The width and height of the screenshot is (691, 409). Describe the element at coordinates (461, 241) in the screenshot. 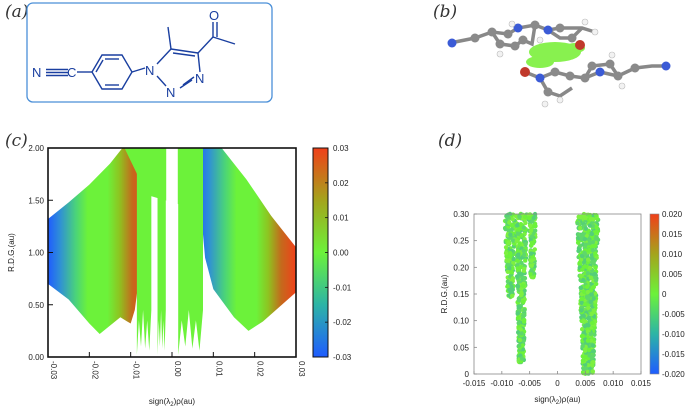

I see `y-tick-label: 0.25` at that location.